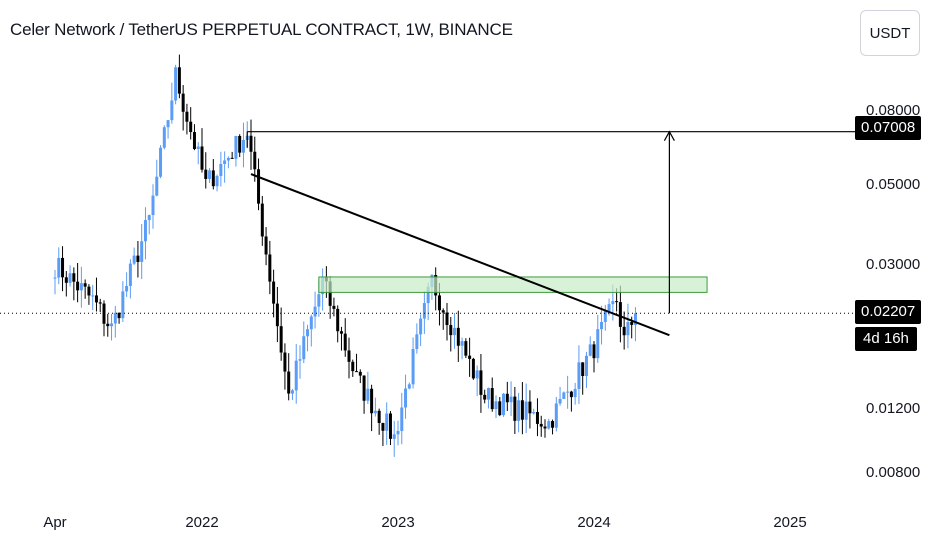 The height and width of the screenshot is (550, 932). Describe the element at coordinates (669, 135) in the screenshot. I see `projection-arrowhead` at that location.